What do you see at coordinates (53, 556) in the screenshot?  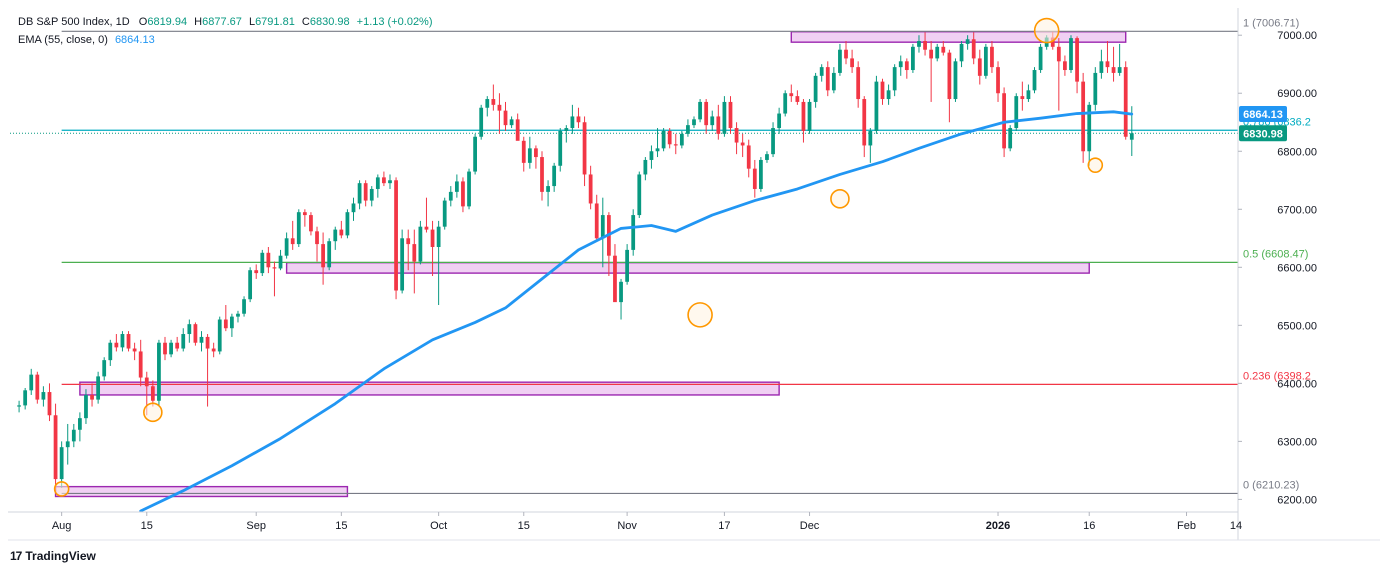 I see `tradingview-brand: 17 TradingView` at bounding box center [53, 556].